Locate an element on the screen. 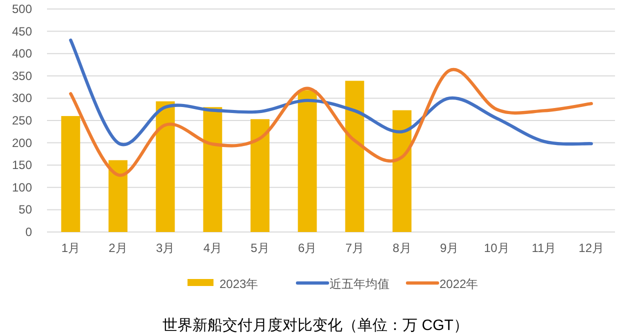  y-tick-label: 200 is located at coordinates (22, 143).